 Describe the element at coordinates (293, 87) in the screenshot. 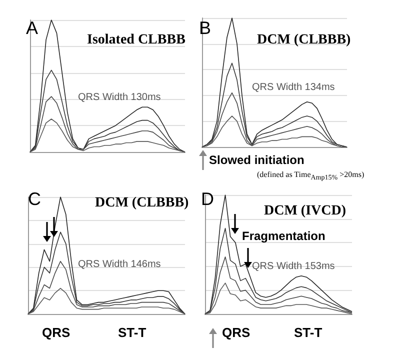

I see `annotation: QRS Width 134ms` at that location.